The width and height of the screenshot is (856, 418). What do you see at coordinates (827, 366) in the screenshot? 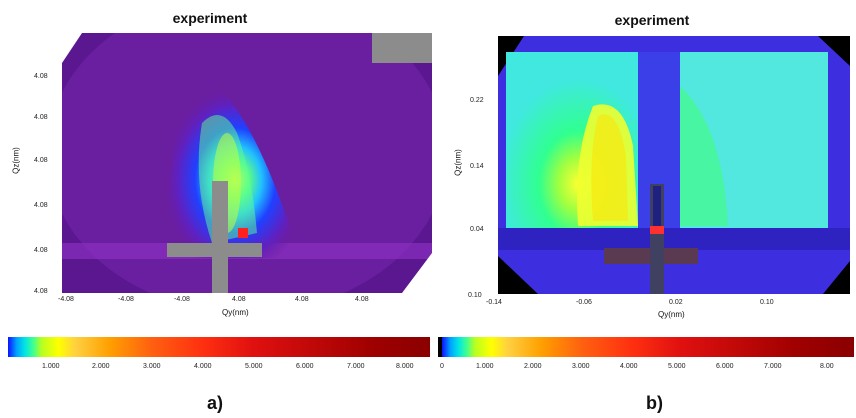
I see `chart-b-cbar-tick: 8.00` at bounding box center [827, 366].